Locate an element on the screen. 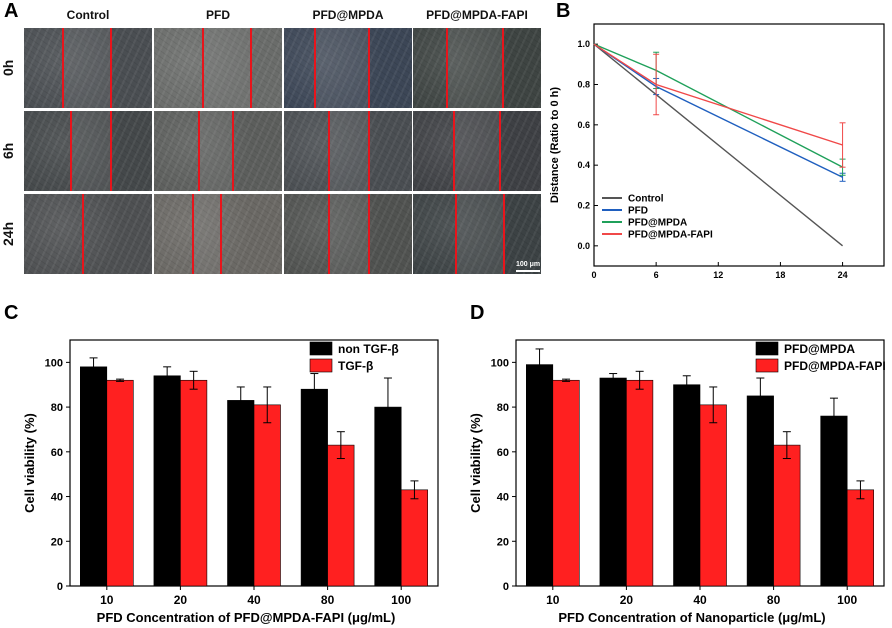 Image resolution: width=892 pixels, height=628 pixels. bar-TGF-β-40 is located at coordinates (267, 495).